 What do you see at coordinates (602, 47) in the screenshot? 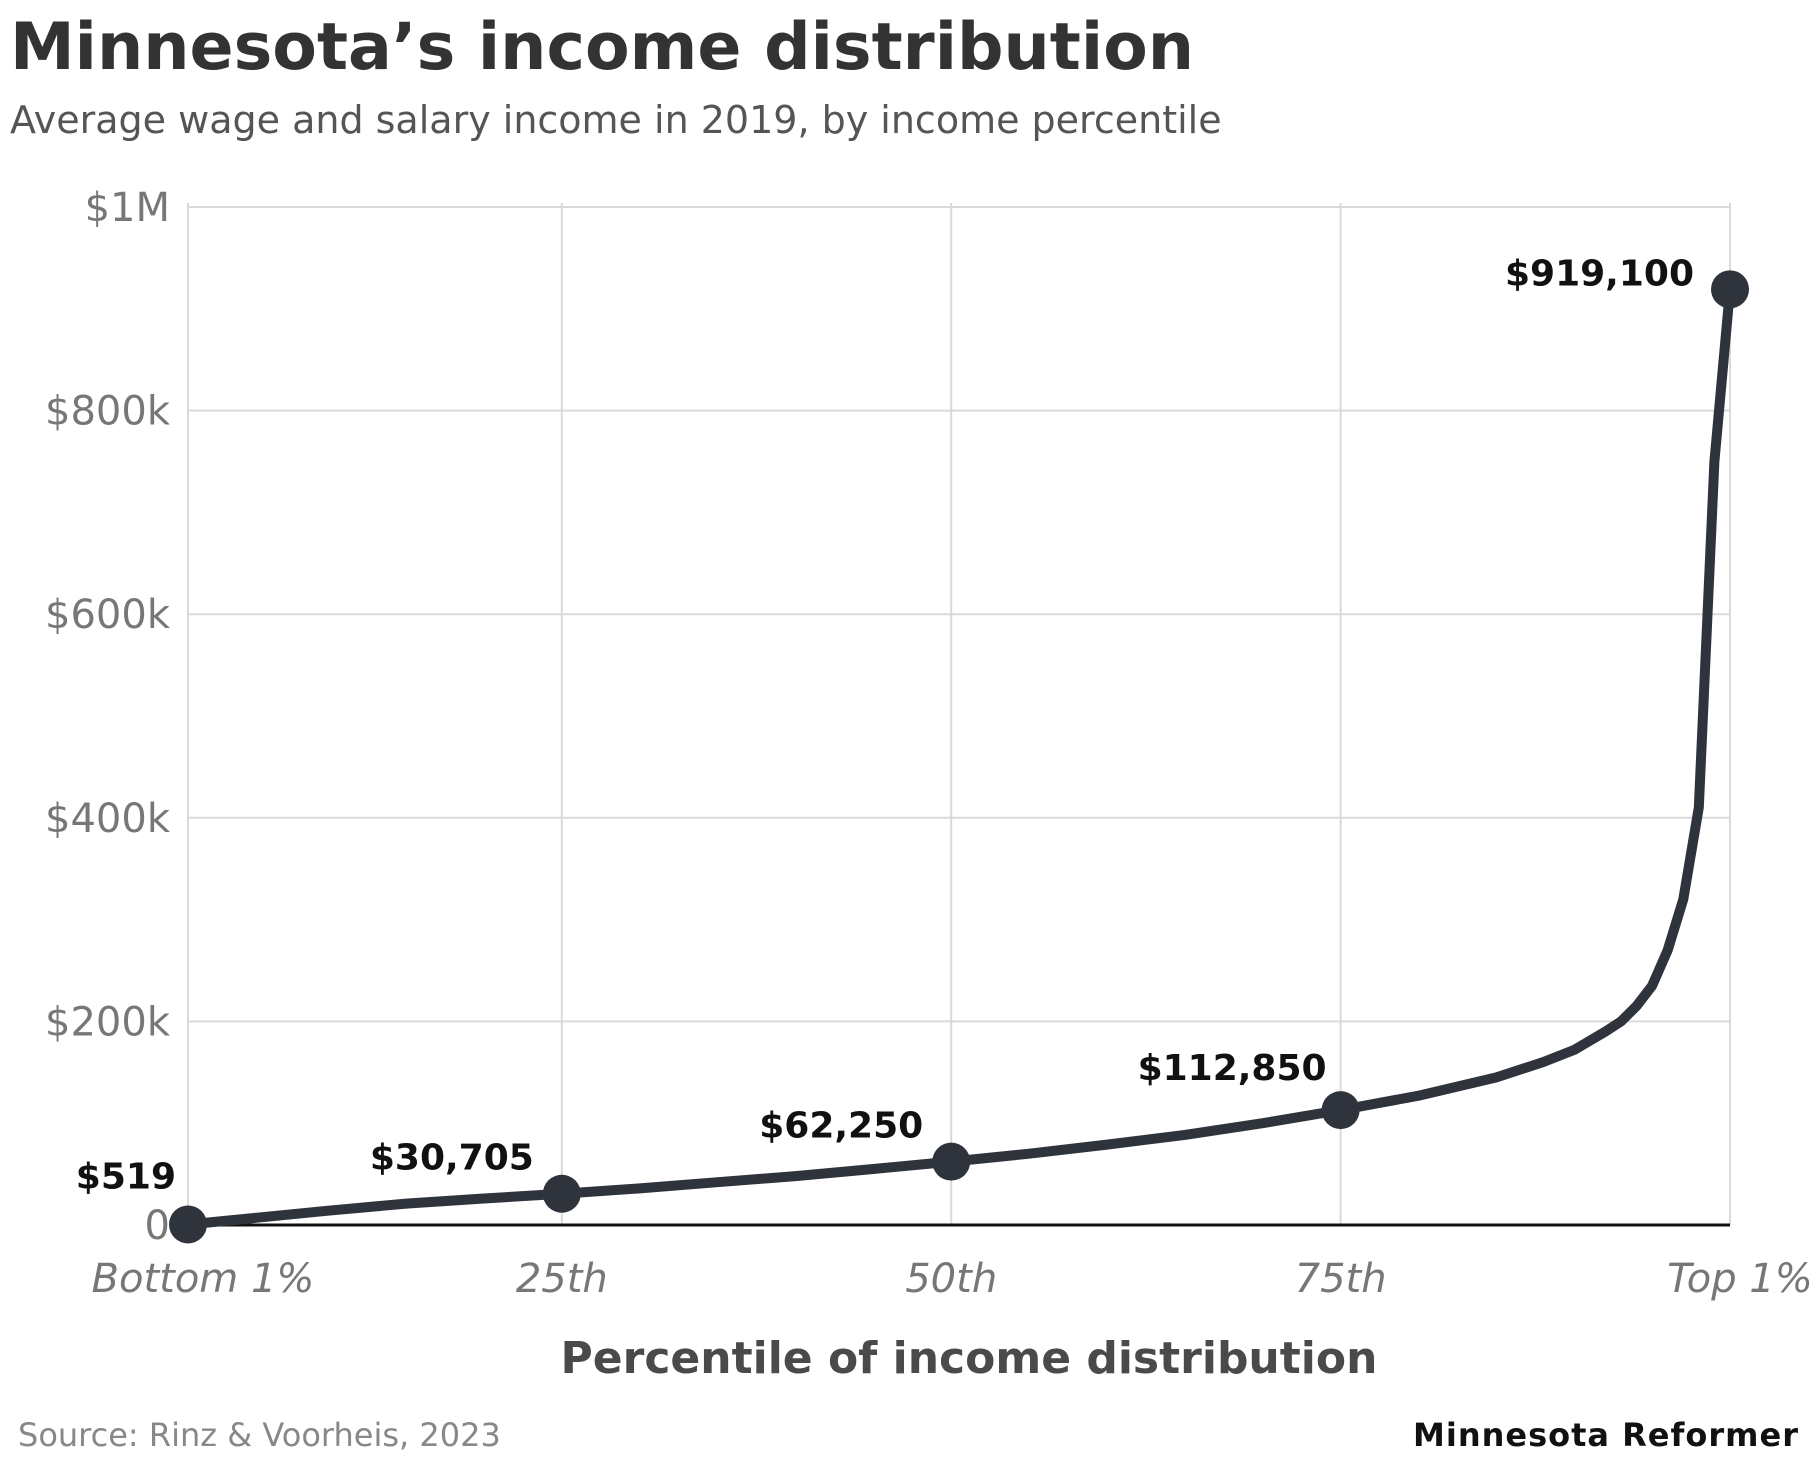
I see `chart-title: Minnesota’s income distribution` at bounding box center [602, 47].